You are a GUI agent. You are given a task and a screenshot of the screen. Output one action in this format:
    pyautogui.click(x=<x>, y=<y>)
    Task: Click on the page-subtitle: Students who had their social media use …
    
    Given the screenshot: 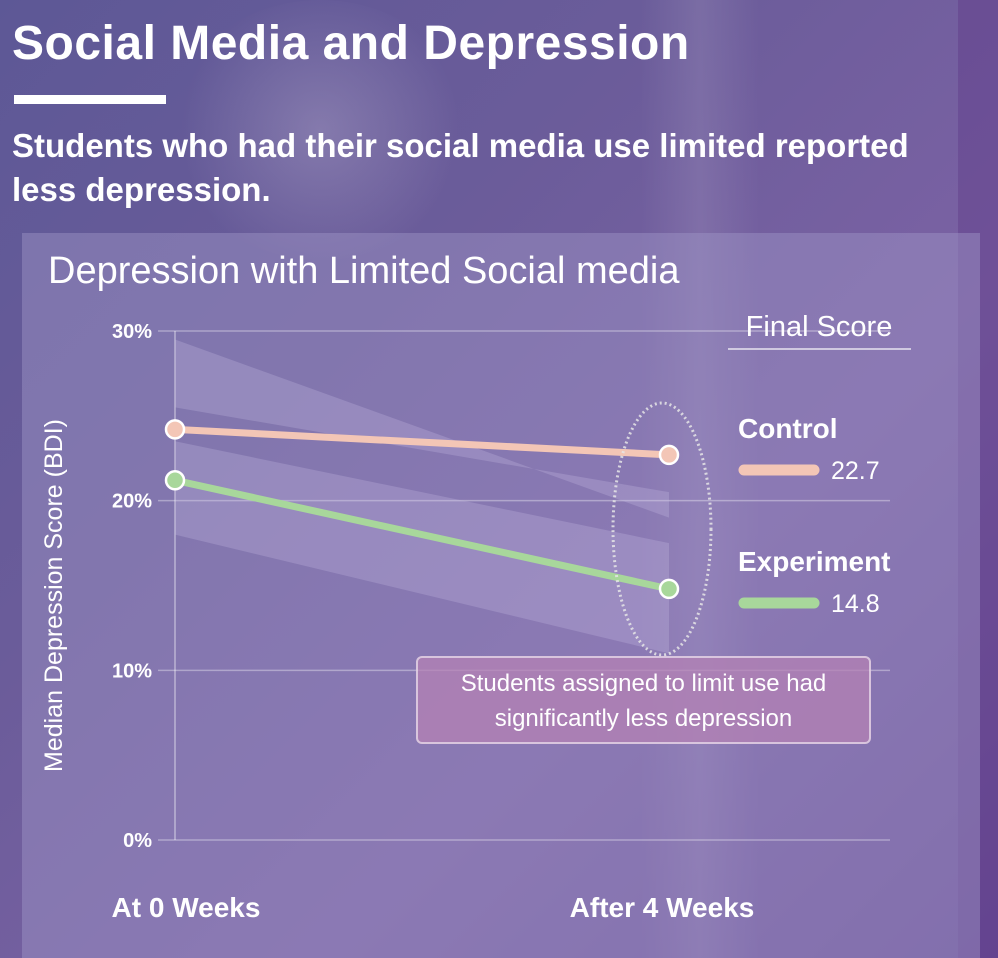 What is the action you would take?
    pyautogui.click(x=460, y=167)
    